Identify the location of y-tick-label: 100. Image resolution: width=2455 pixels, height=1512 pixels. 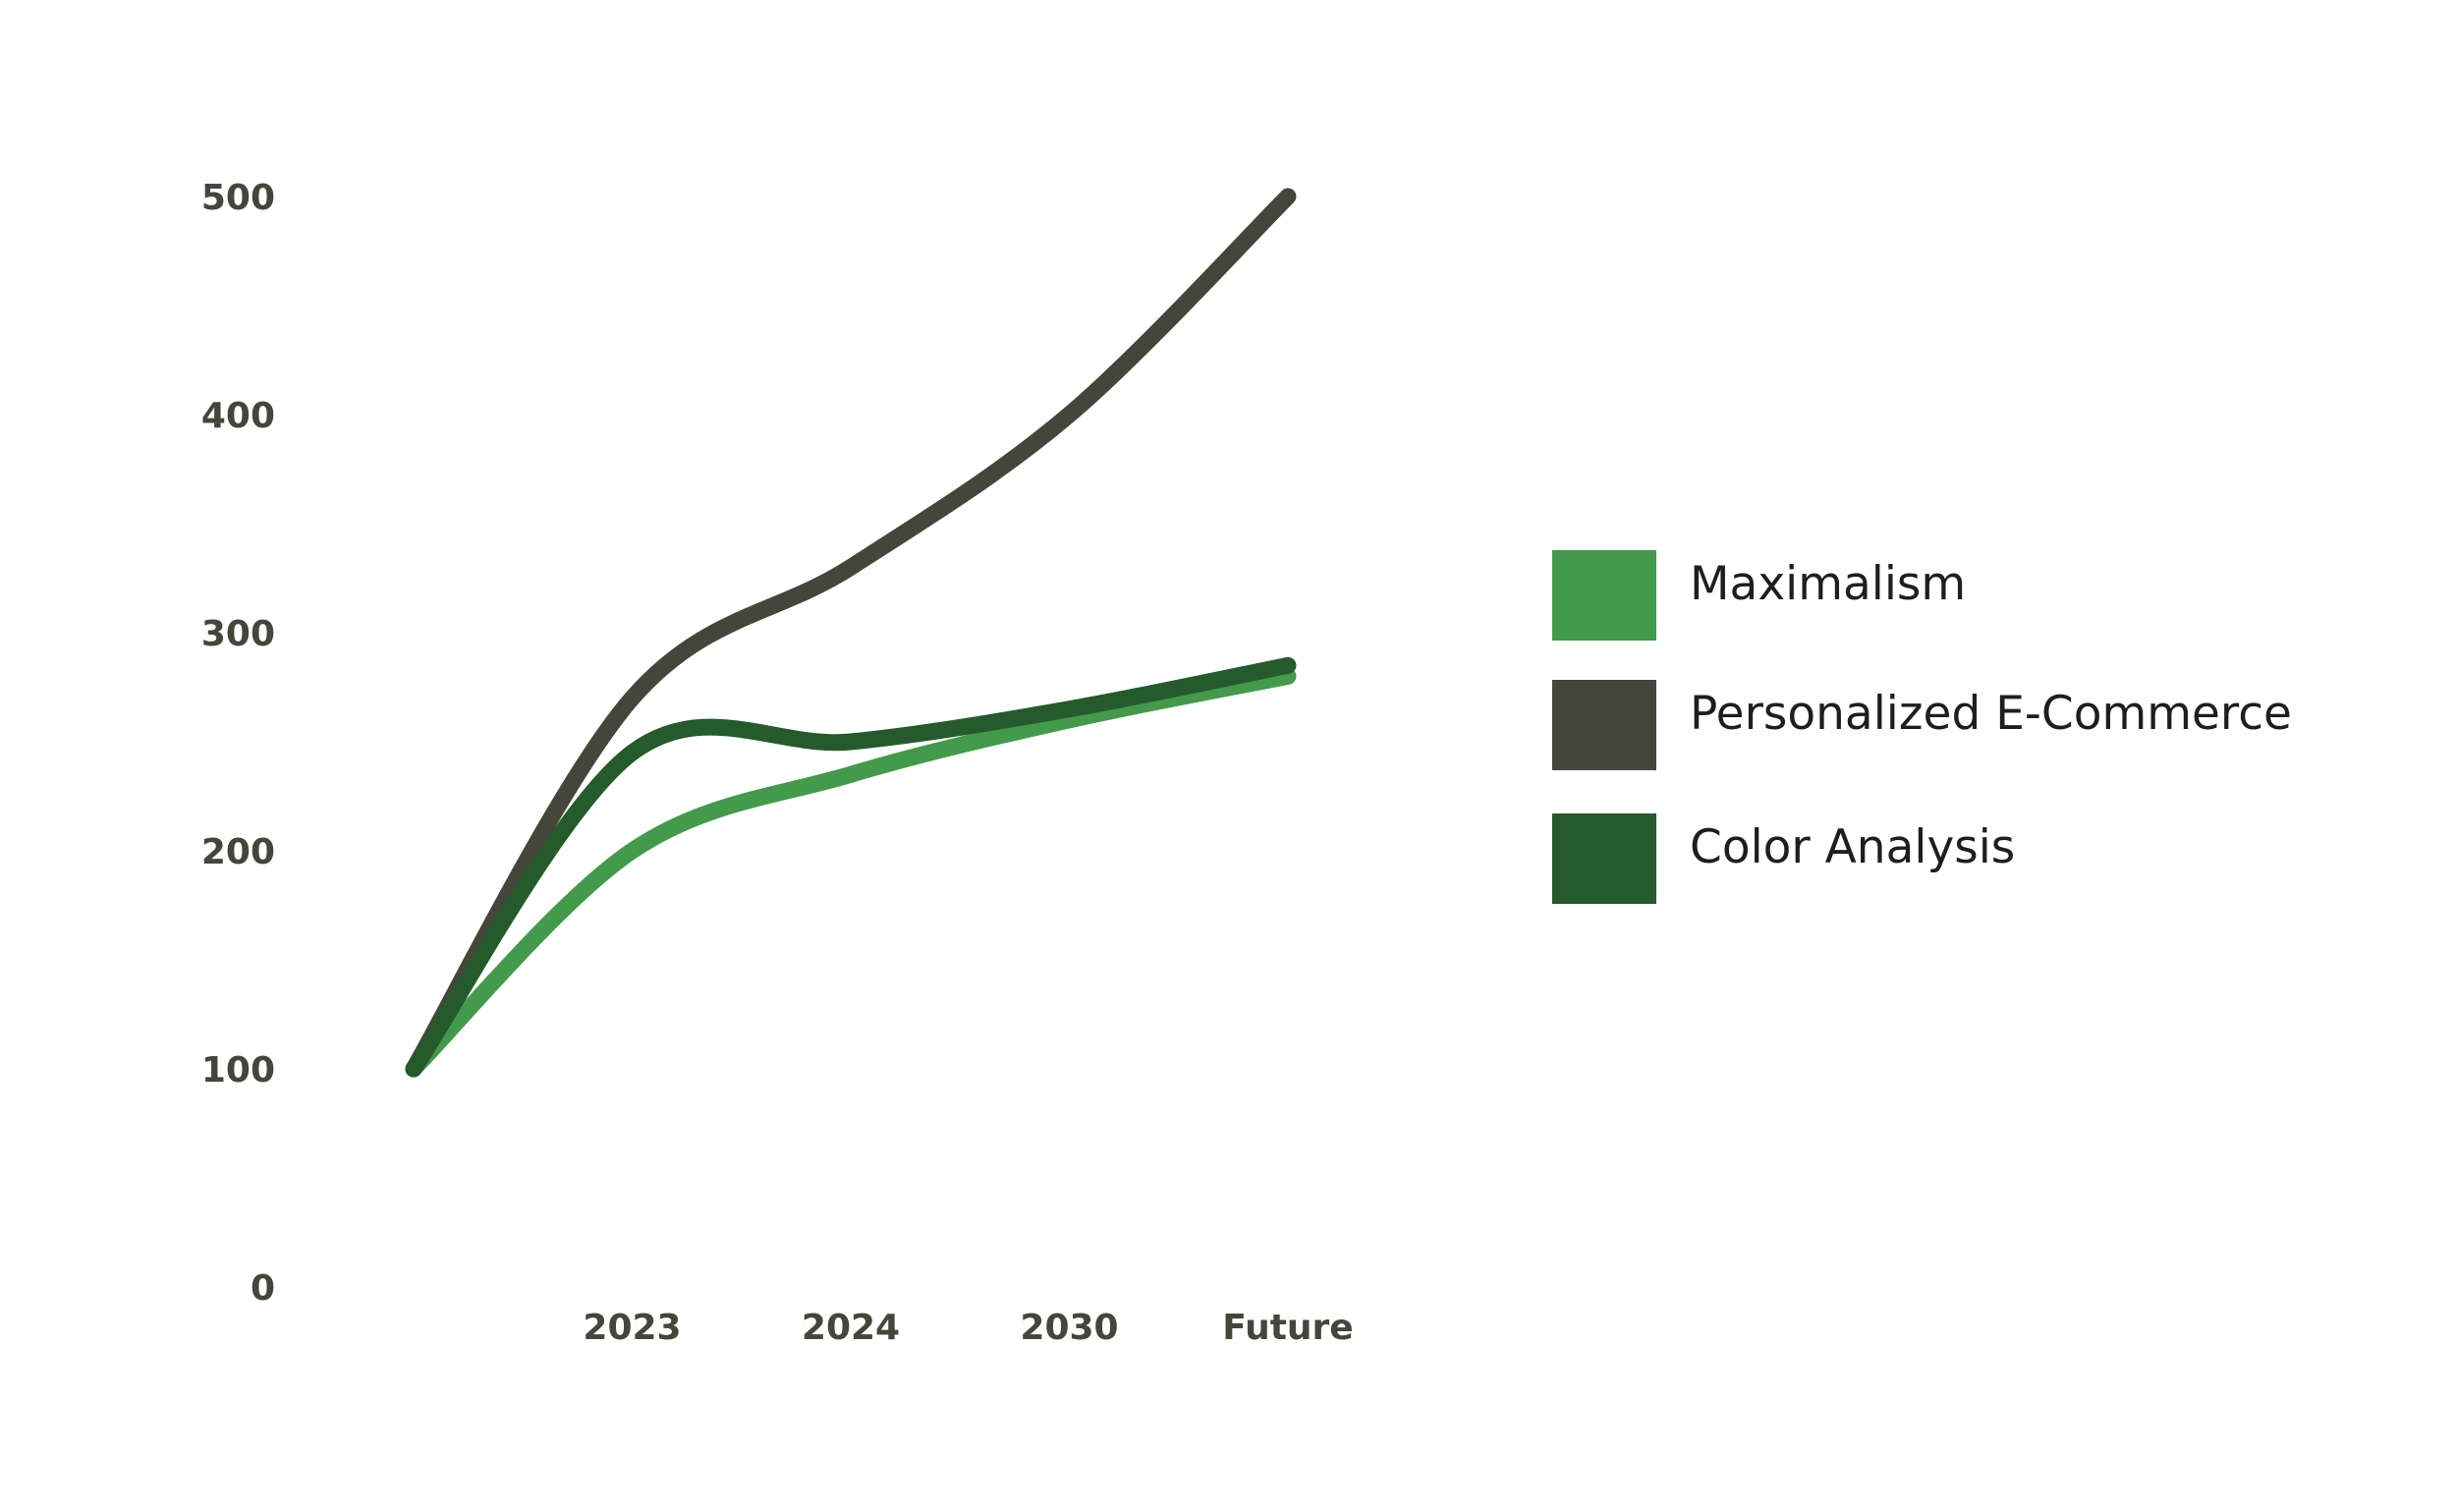
(238, 1070).